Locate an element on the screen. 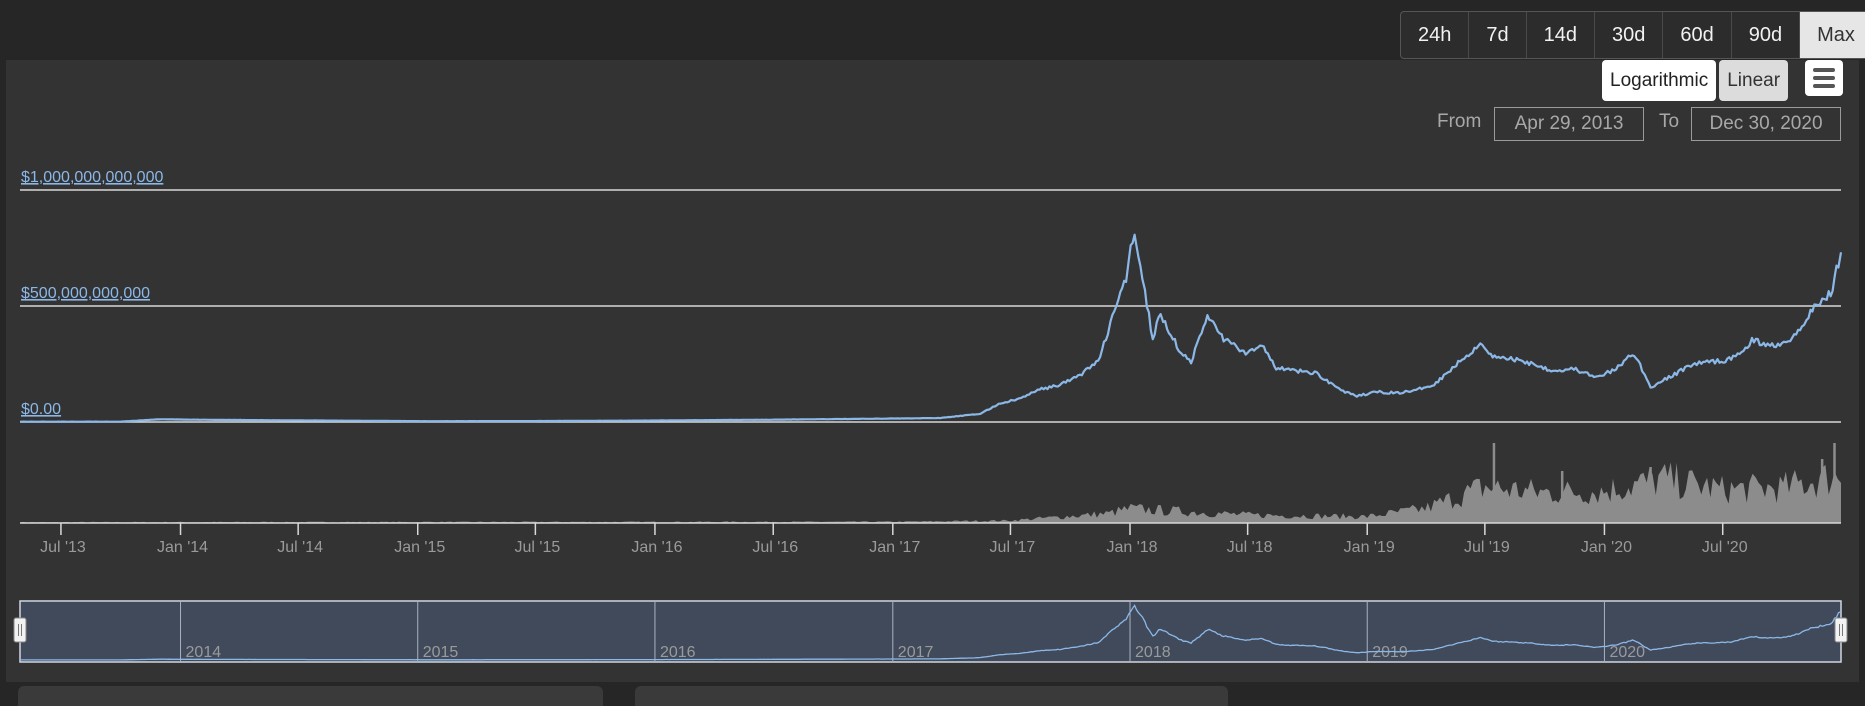 This screenshot has width=1865, height=706. navigator-handle-right is located at coordinates (1841, 630).